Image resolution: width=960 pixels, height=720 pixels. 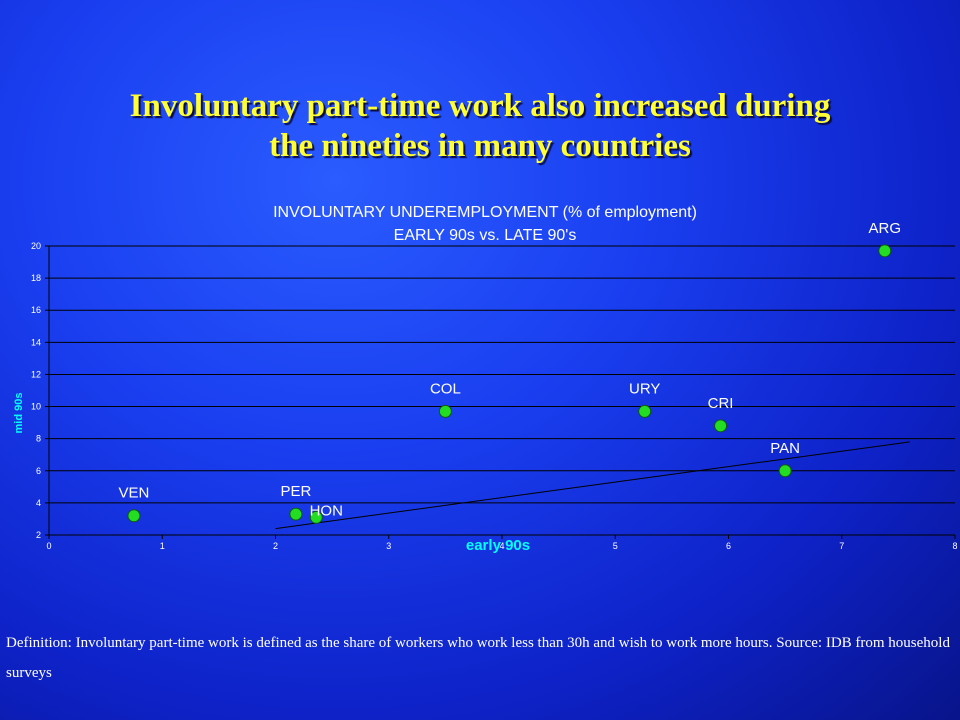 I want to click on trendline, so click(x=592, y=485).